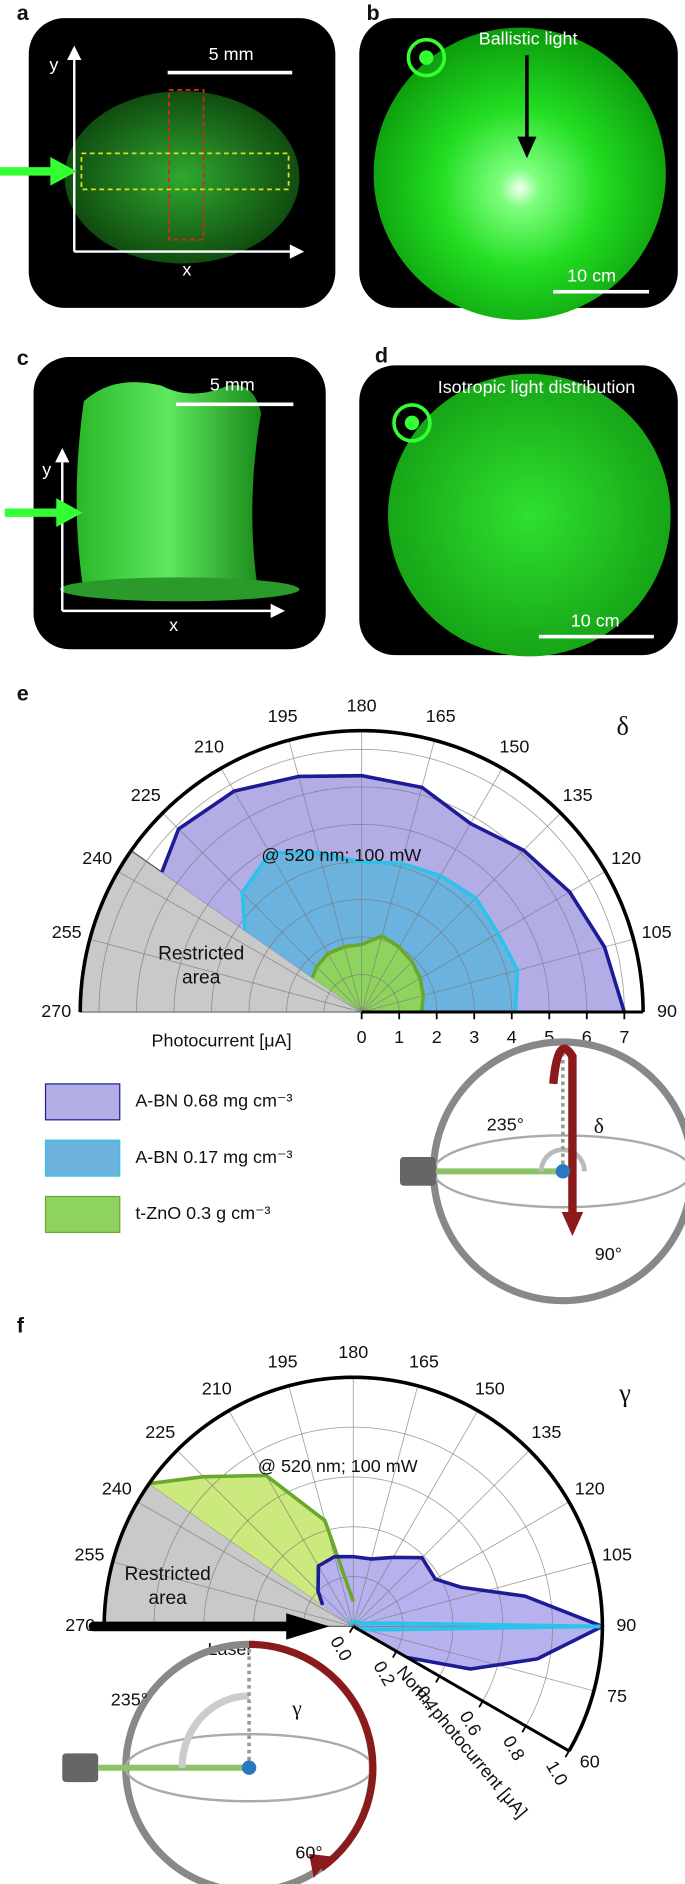 This screenshot has height=1884, width=685. I want to click on angle-symbol: δ, so click(599, 1126).